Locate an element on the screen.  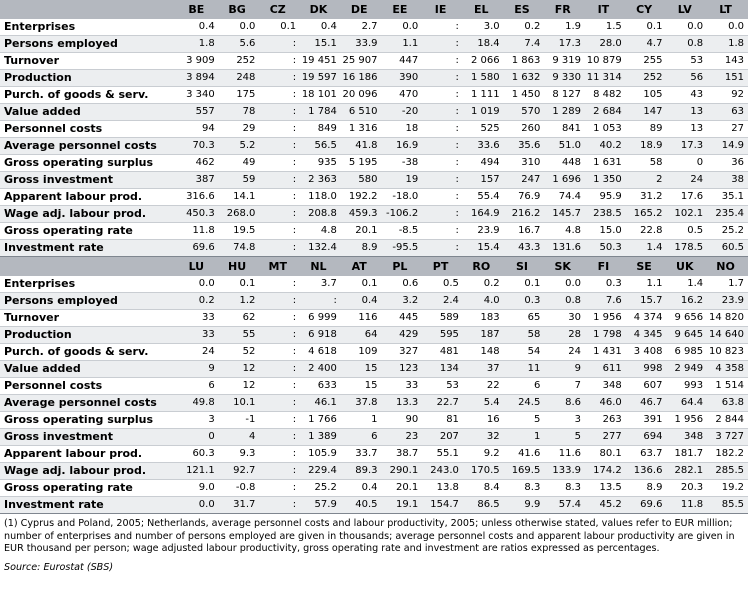
value-cell: 13 is located at coordinates (687, 129).